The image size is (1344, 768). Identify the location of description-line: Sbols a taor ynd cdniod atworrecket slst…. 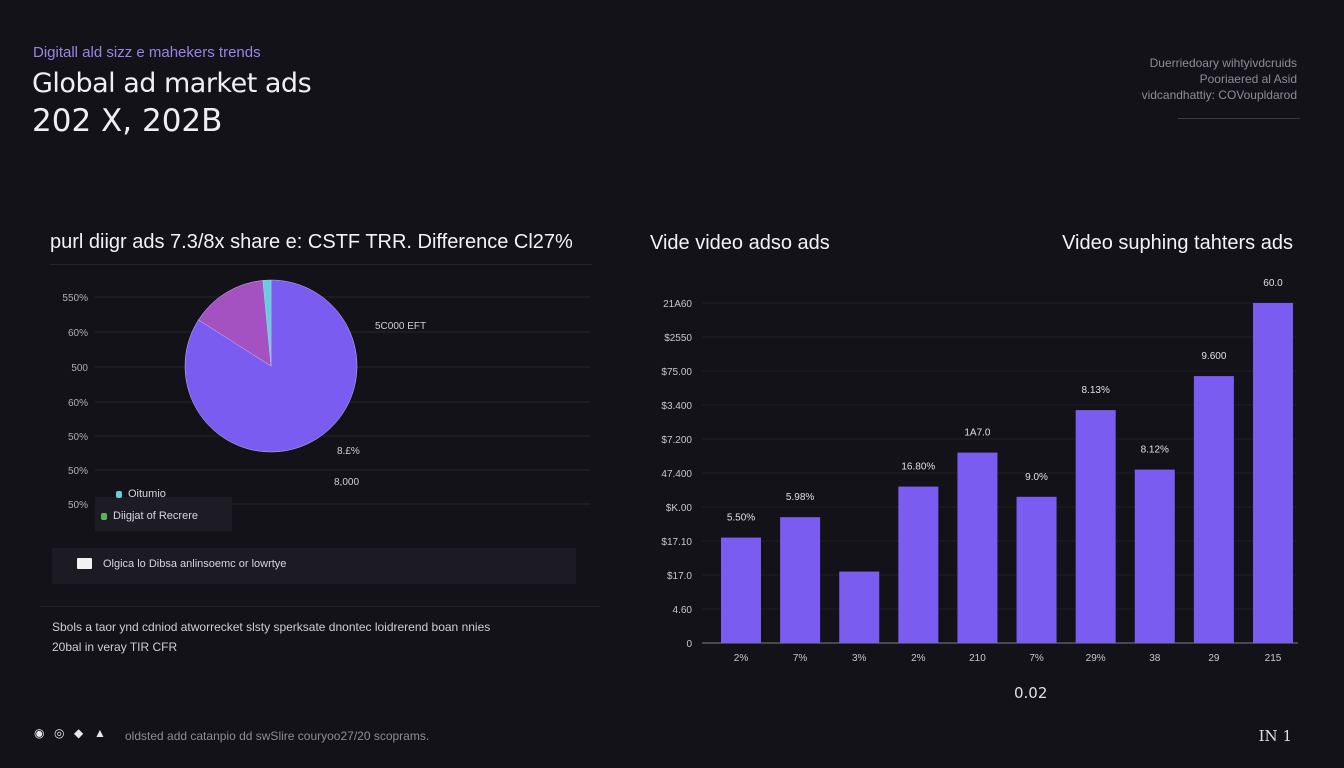
(271, 627).